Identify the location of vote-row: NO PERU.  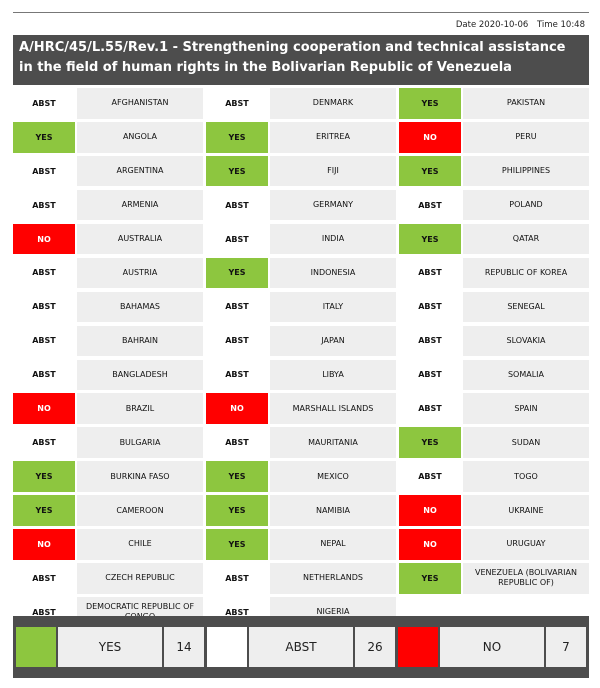
(494, 137).